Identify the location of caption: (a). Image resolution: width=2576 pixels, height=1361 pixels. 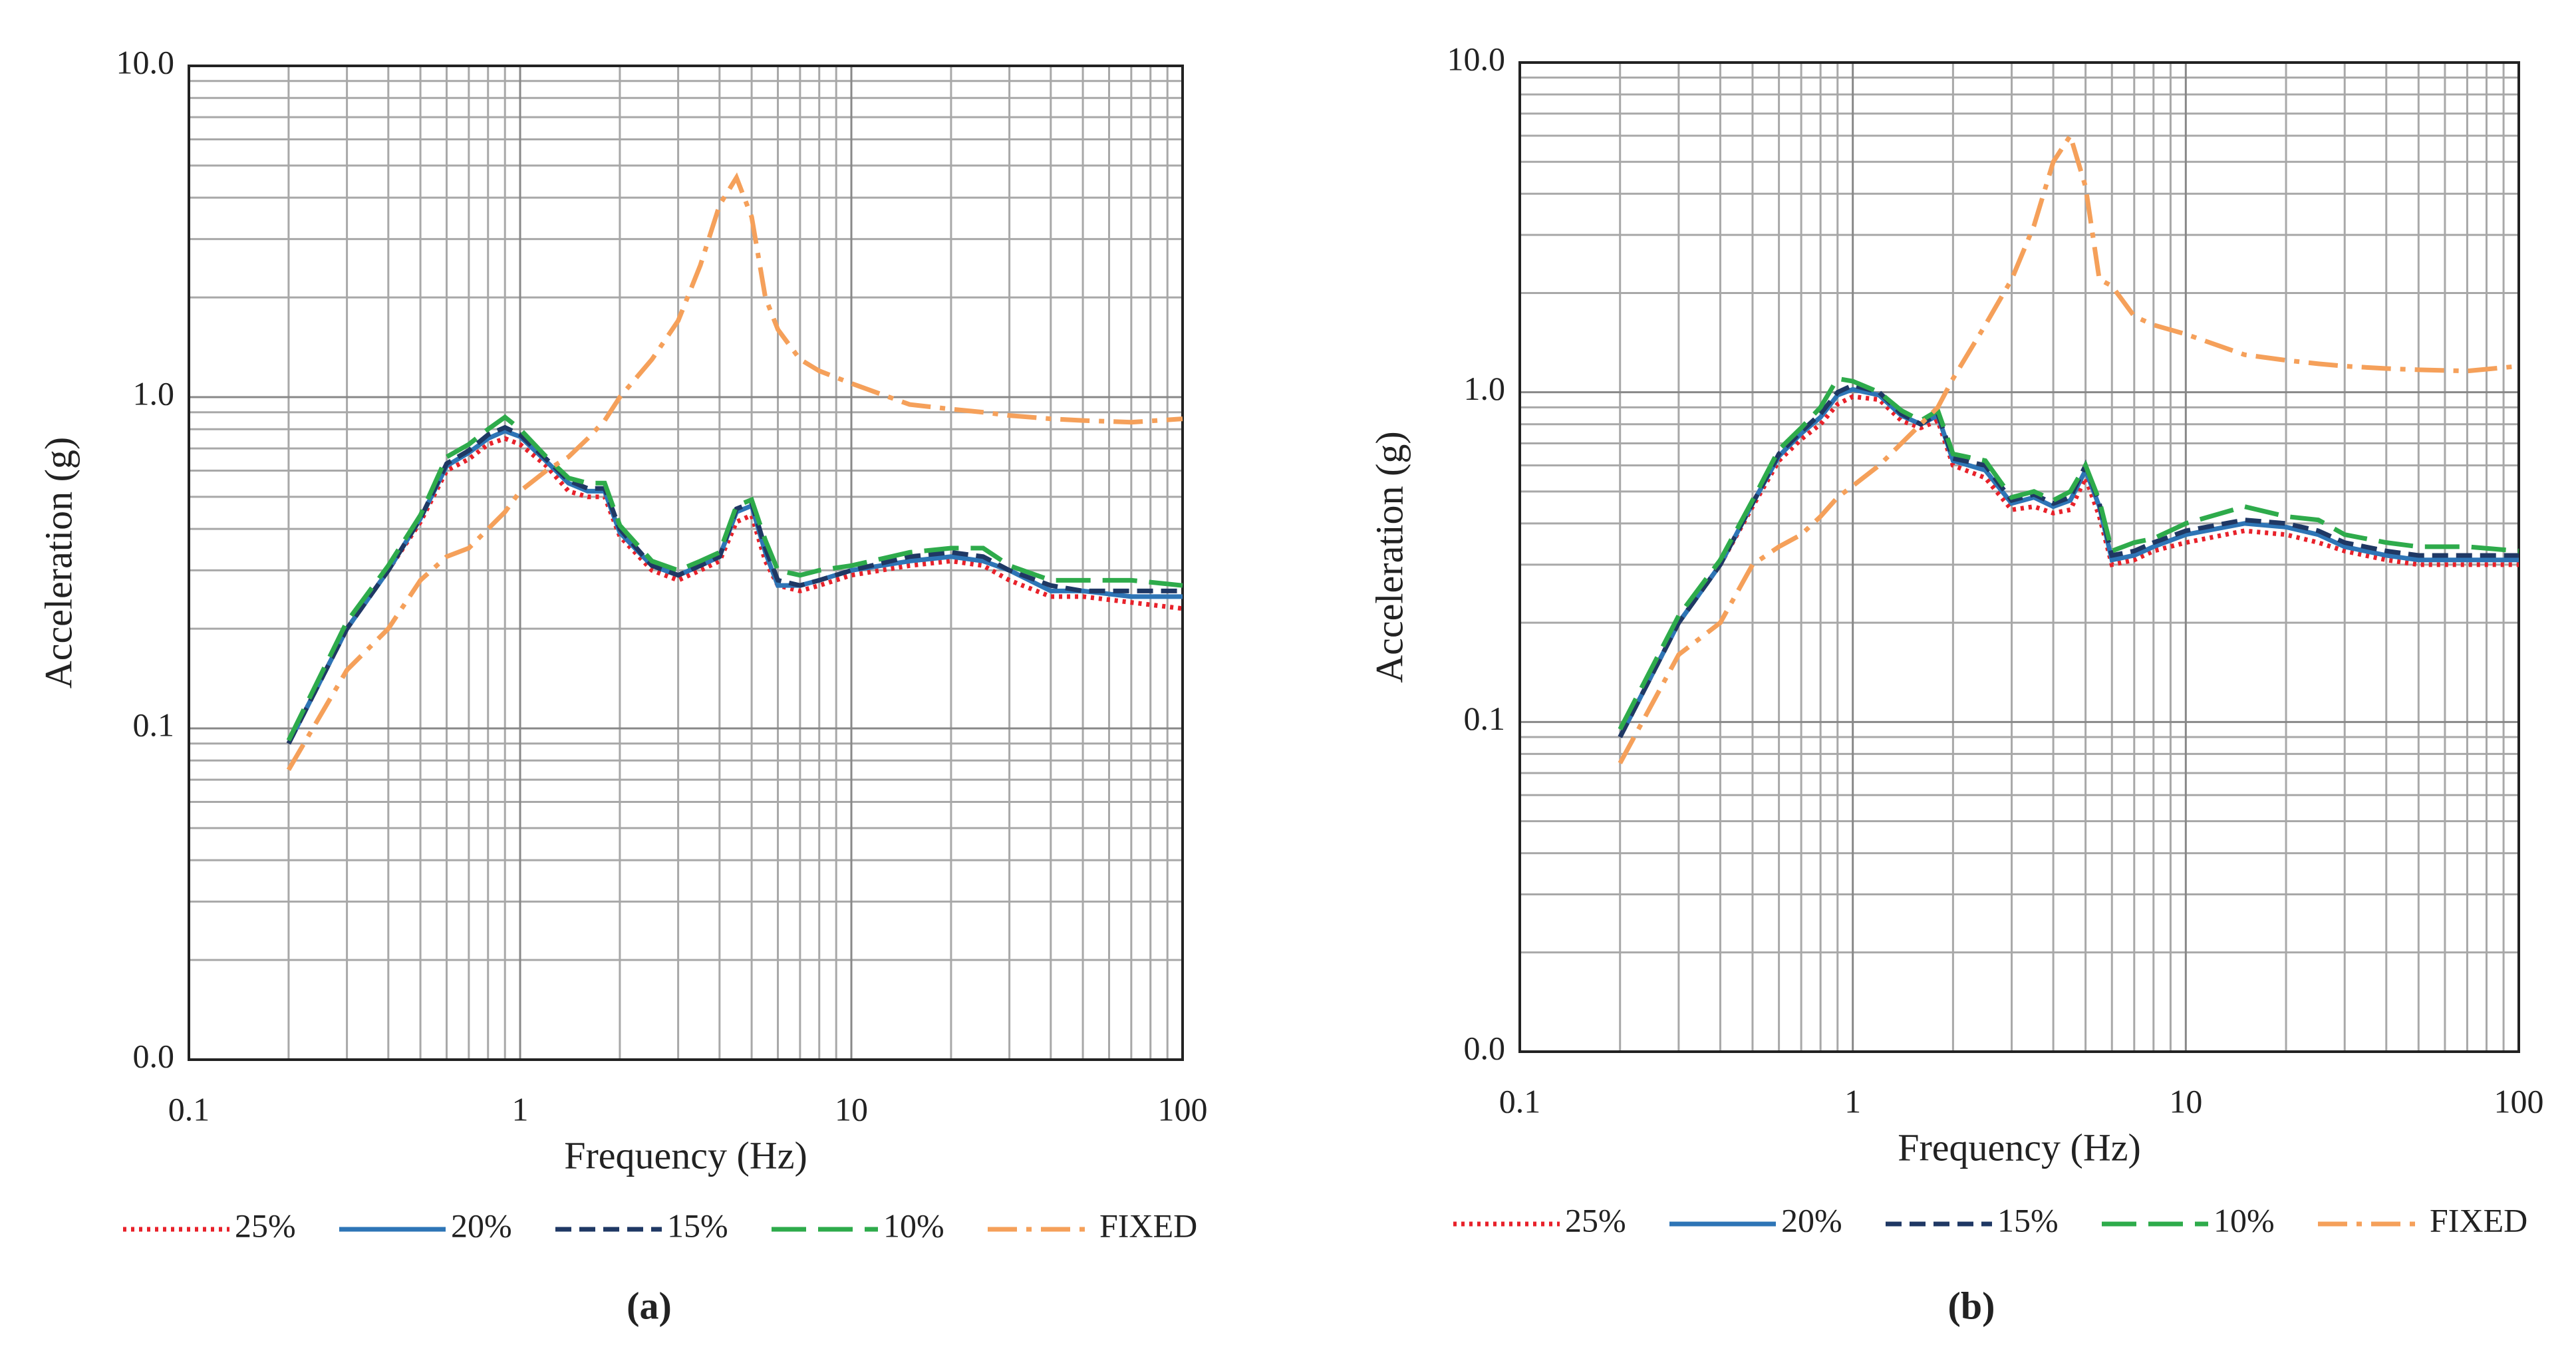
(649, 1305).